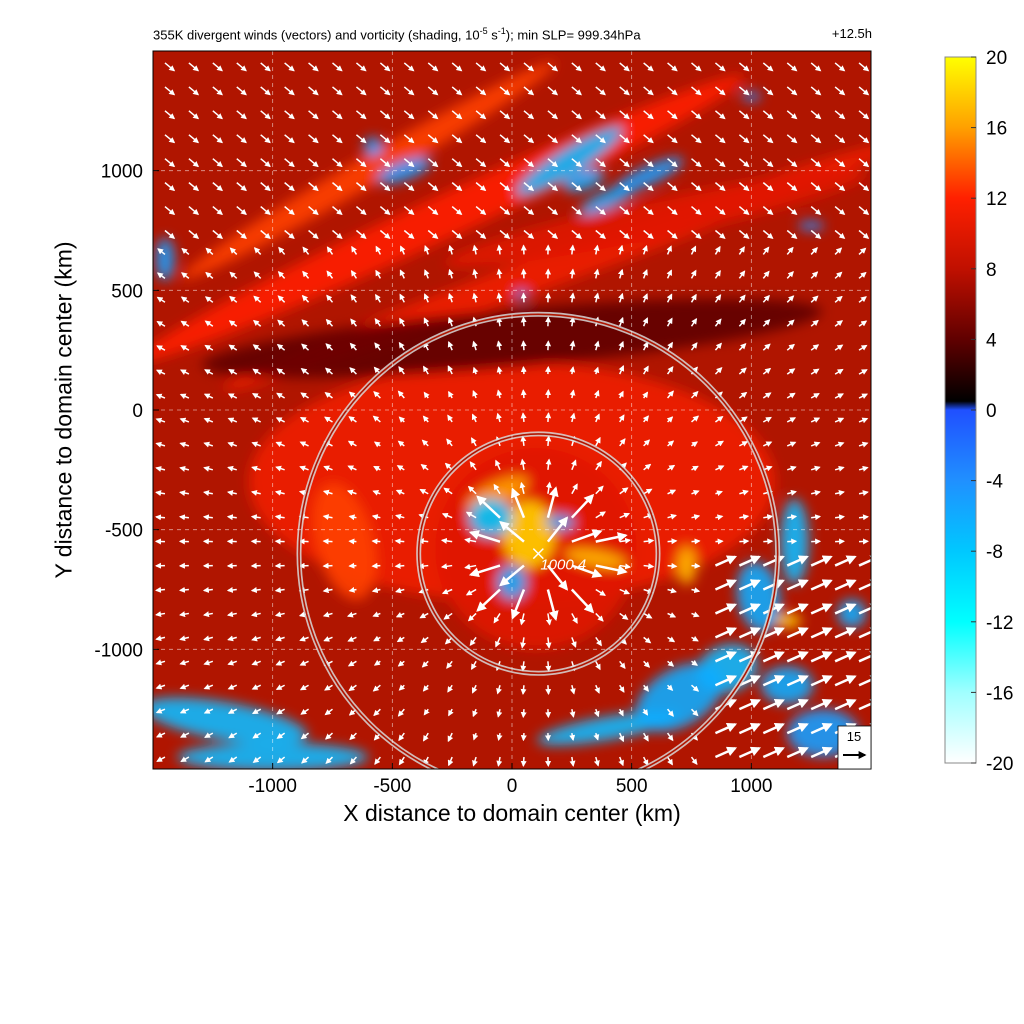  Describe the element at coordinates (960, 410) in the screenshot. I see `colorbar-gradient` at that location.